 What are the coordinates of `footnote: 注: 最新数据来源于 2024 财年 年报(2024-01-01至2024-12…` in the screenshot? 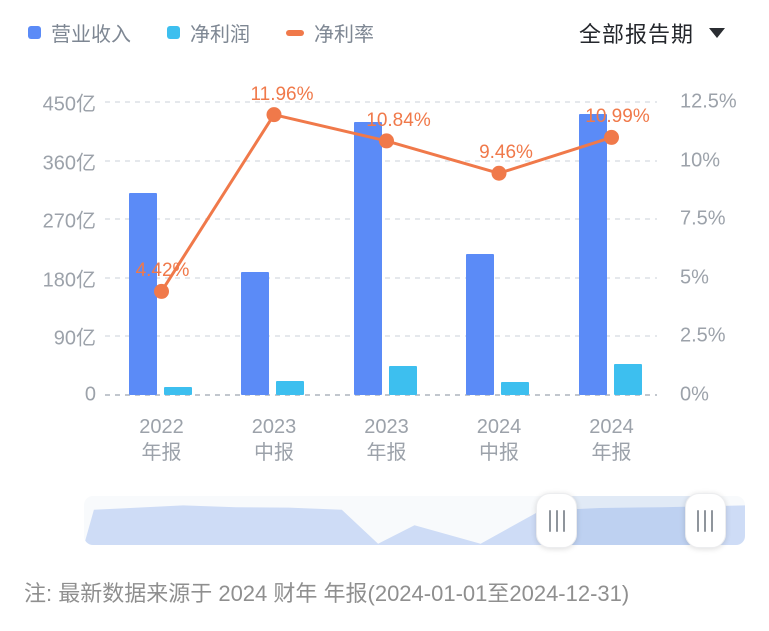 It's located at (327, 593).